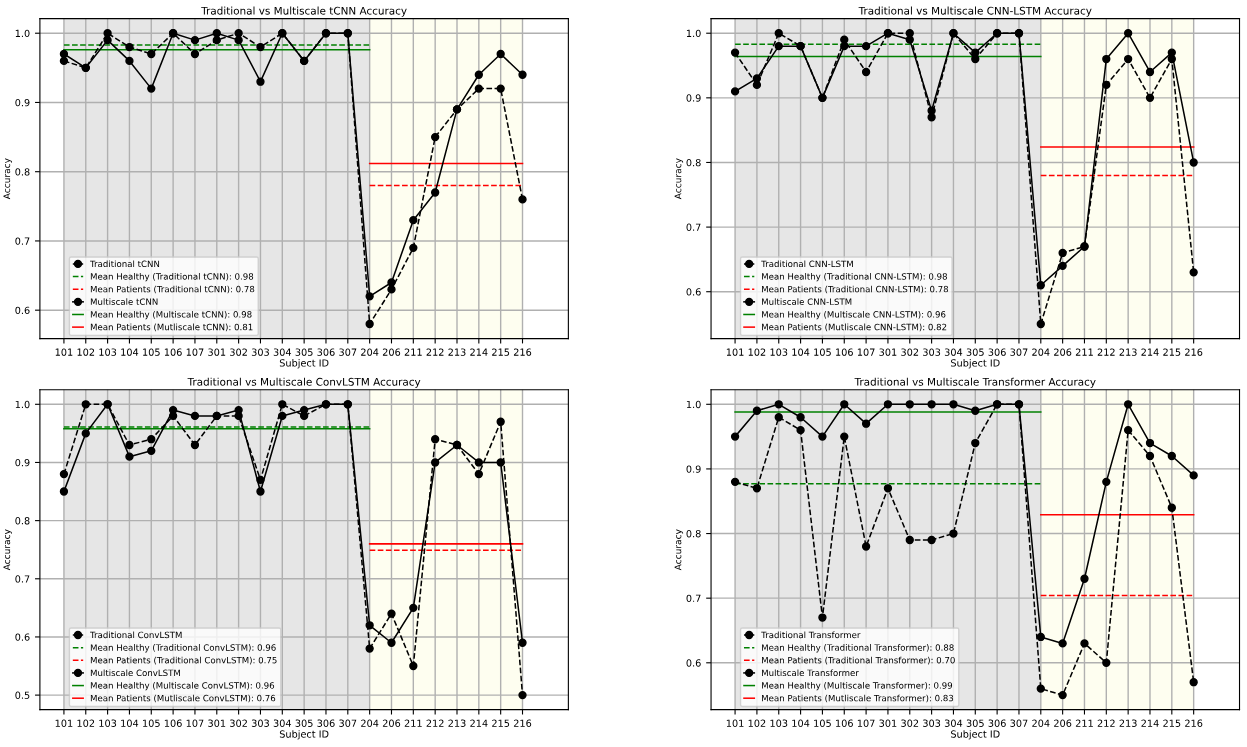 This screenshot has height=747, width=1247. What do you see at coordinates (124, 301) in the screenshot?
I see `legend-label: Multiscale tCNN` at bounding box center [124, 301].